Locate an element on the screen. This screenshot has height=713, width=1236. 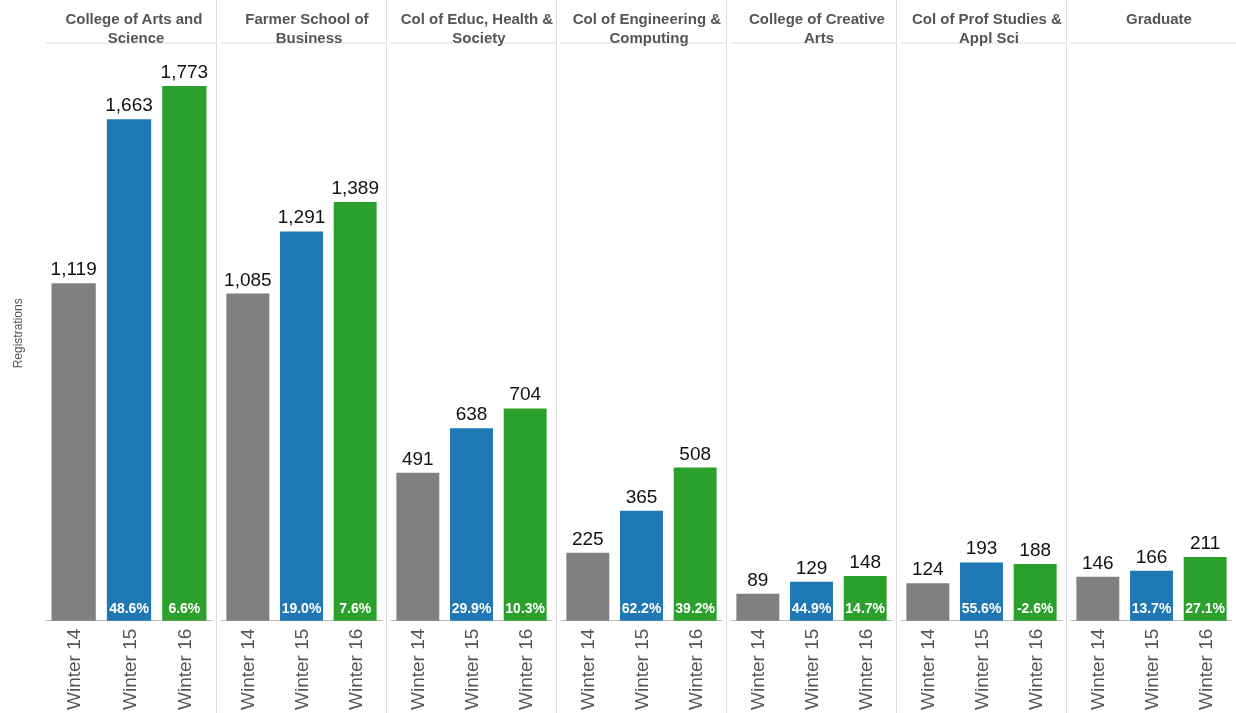
chart-title: College of Creative Arts is located at coordinates (819, 28).